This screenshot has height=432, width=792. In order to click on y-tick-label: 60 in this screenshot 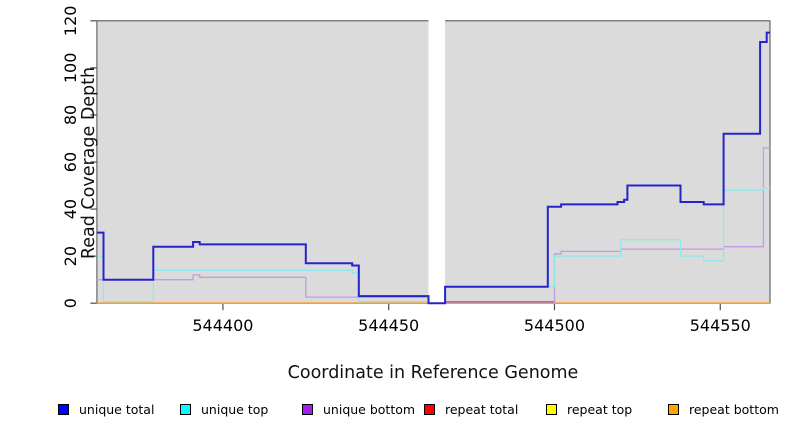, I will do `click(70, 162)`.